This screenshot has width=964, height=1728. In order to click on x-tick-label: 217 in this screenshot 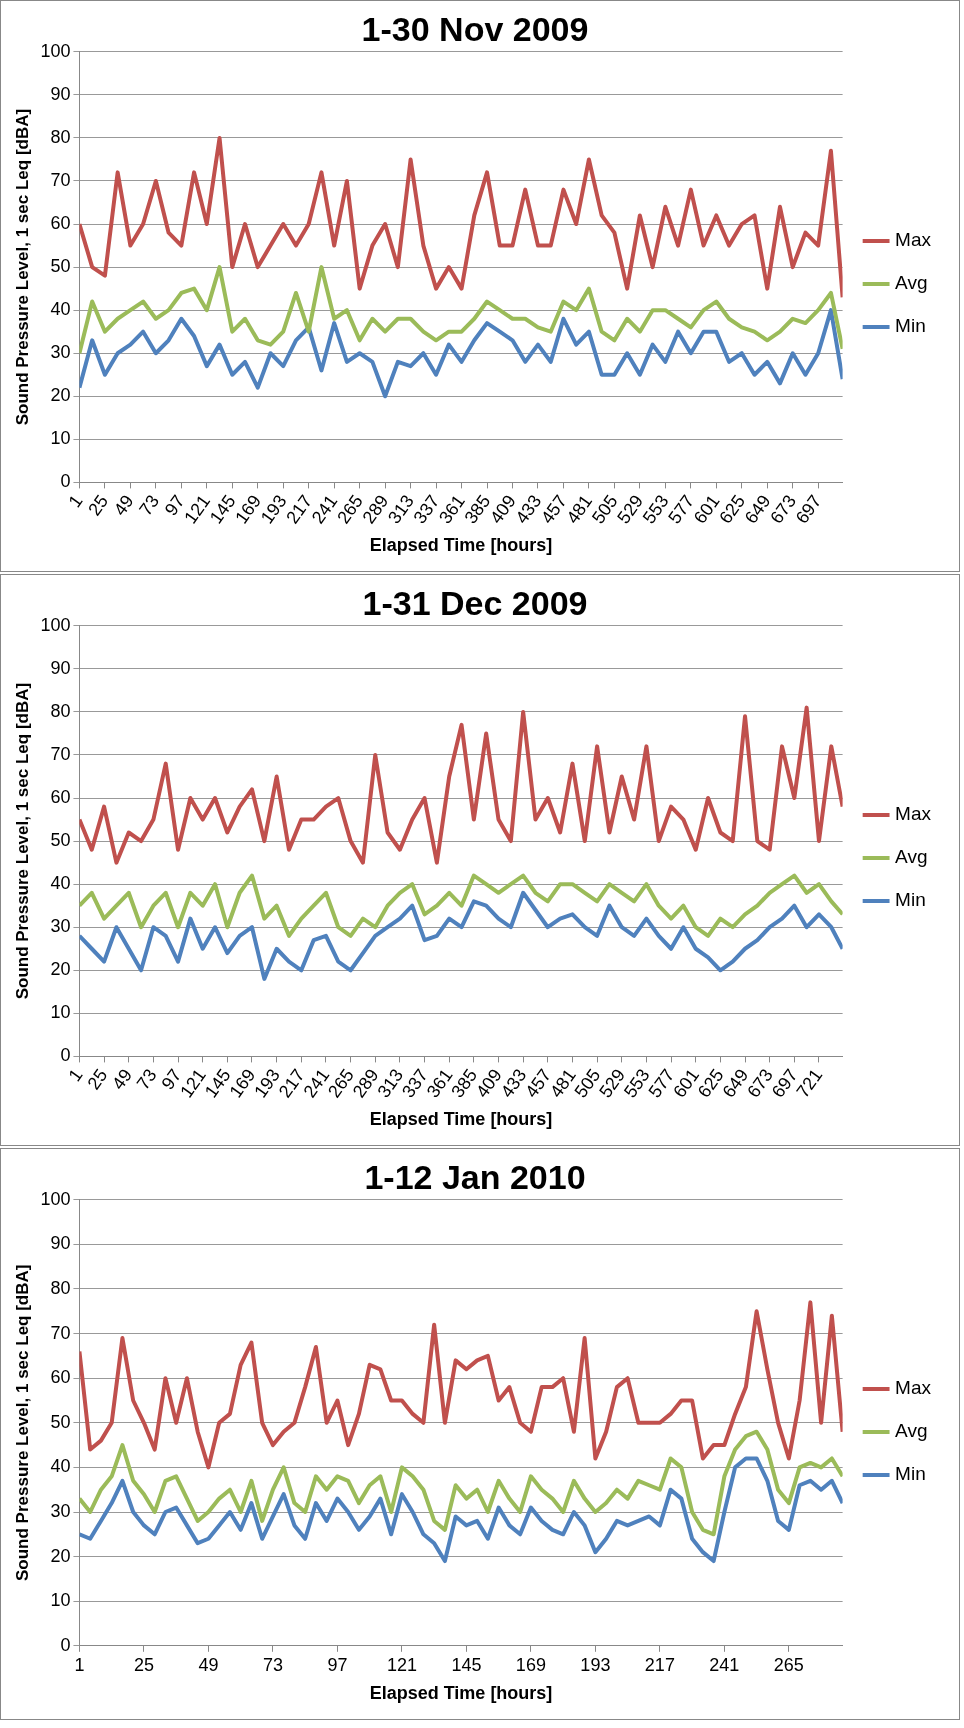, I will do `click(659, 1664)`.